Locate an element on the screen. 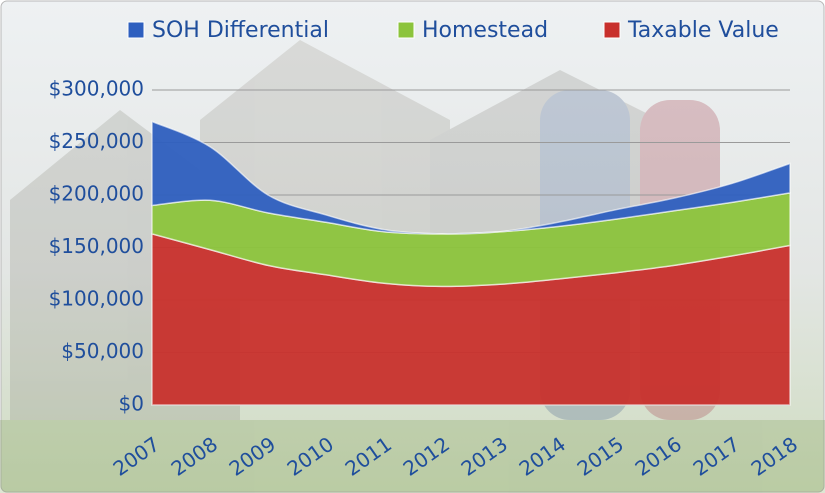 This screenshot has height=493, width=825. y-tick-label: $250,000 is located at coordinates (96, 141).